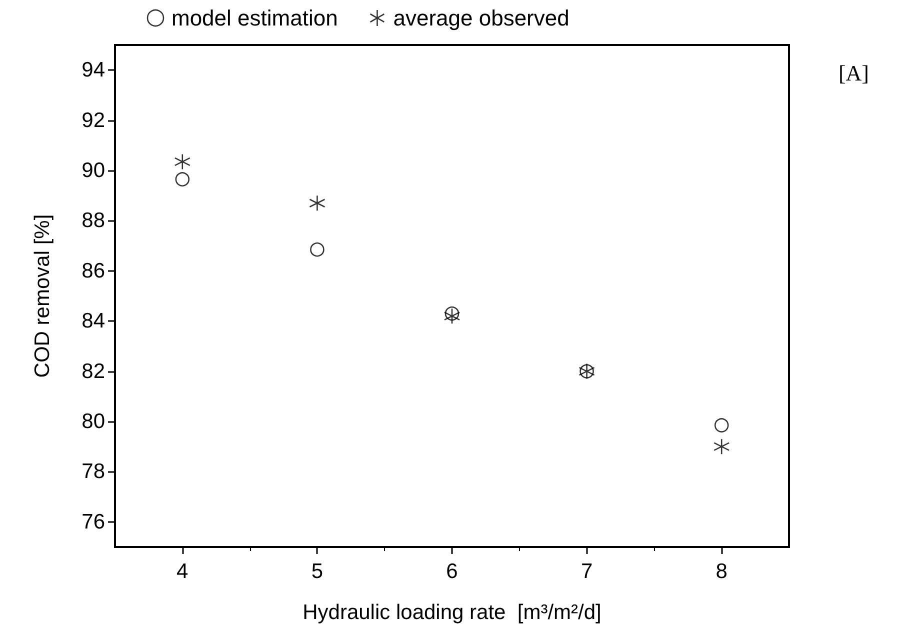 The height and width of the screenshot is (642, 907). I want to click on y-tick-label: 90, so click(93, 170).